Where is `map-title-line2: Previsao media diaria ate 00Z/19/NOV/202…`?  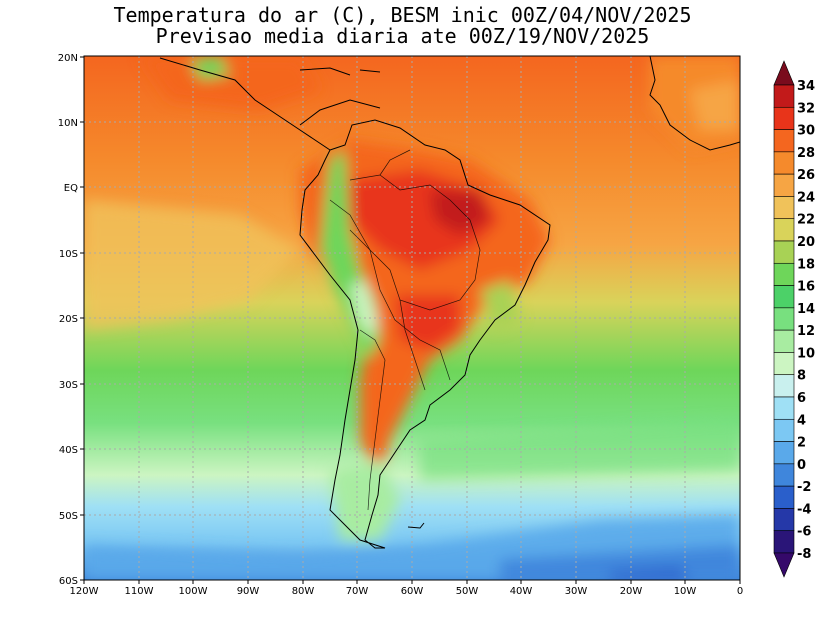
map-title-line2: Previsao media diaria ate 00Z/19/NOV/202… is located at coordinates (402, 36).